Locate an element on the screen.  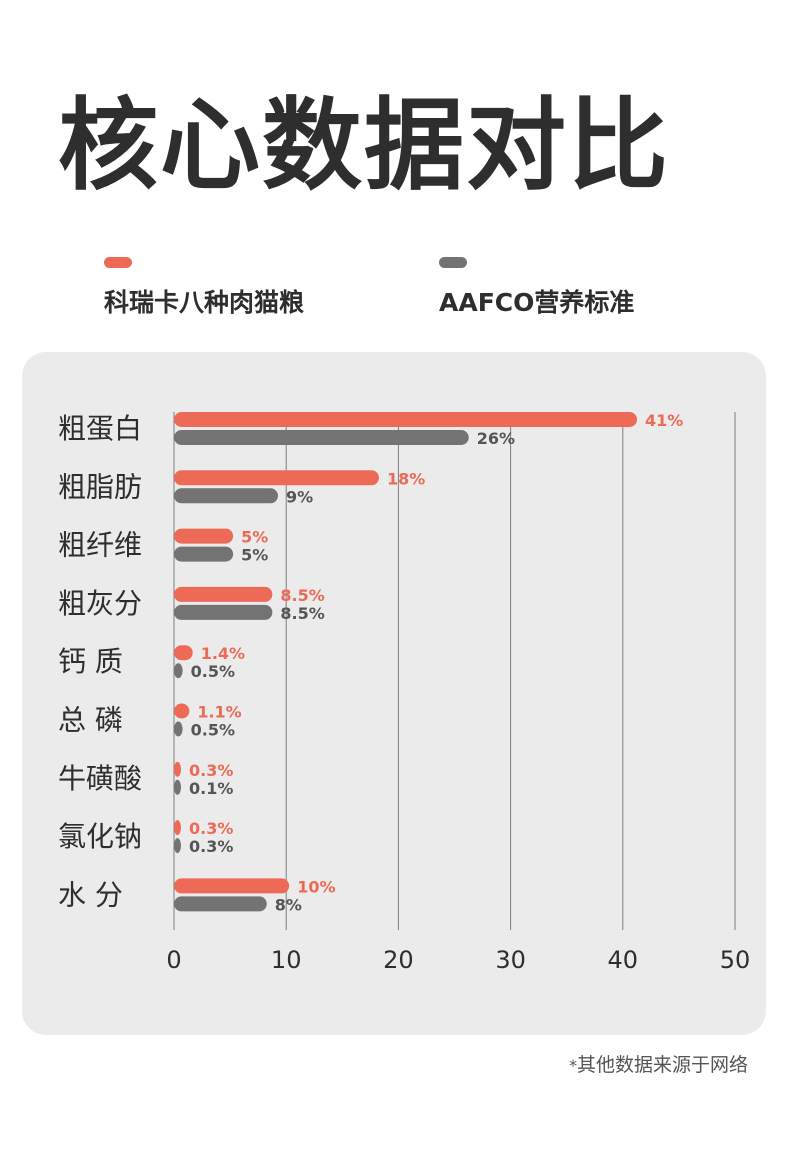
data-label-series-b: 0.3% is located at coordinates (211, 846).